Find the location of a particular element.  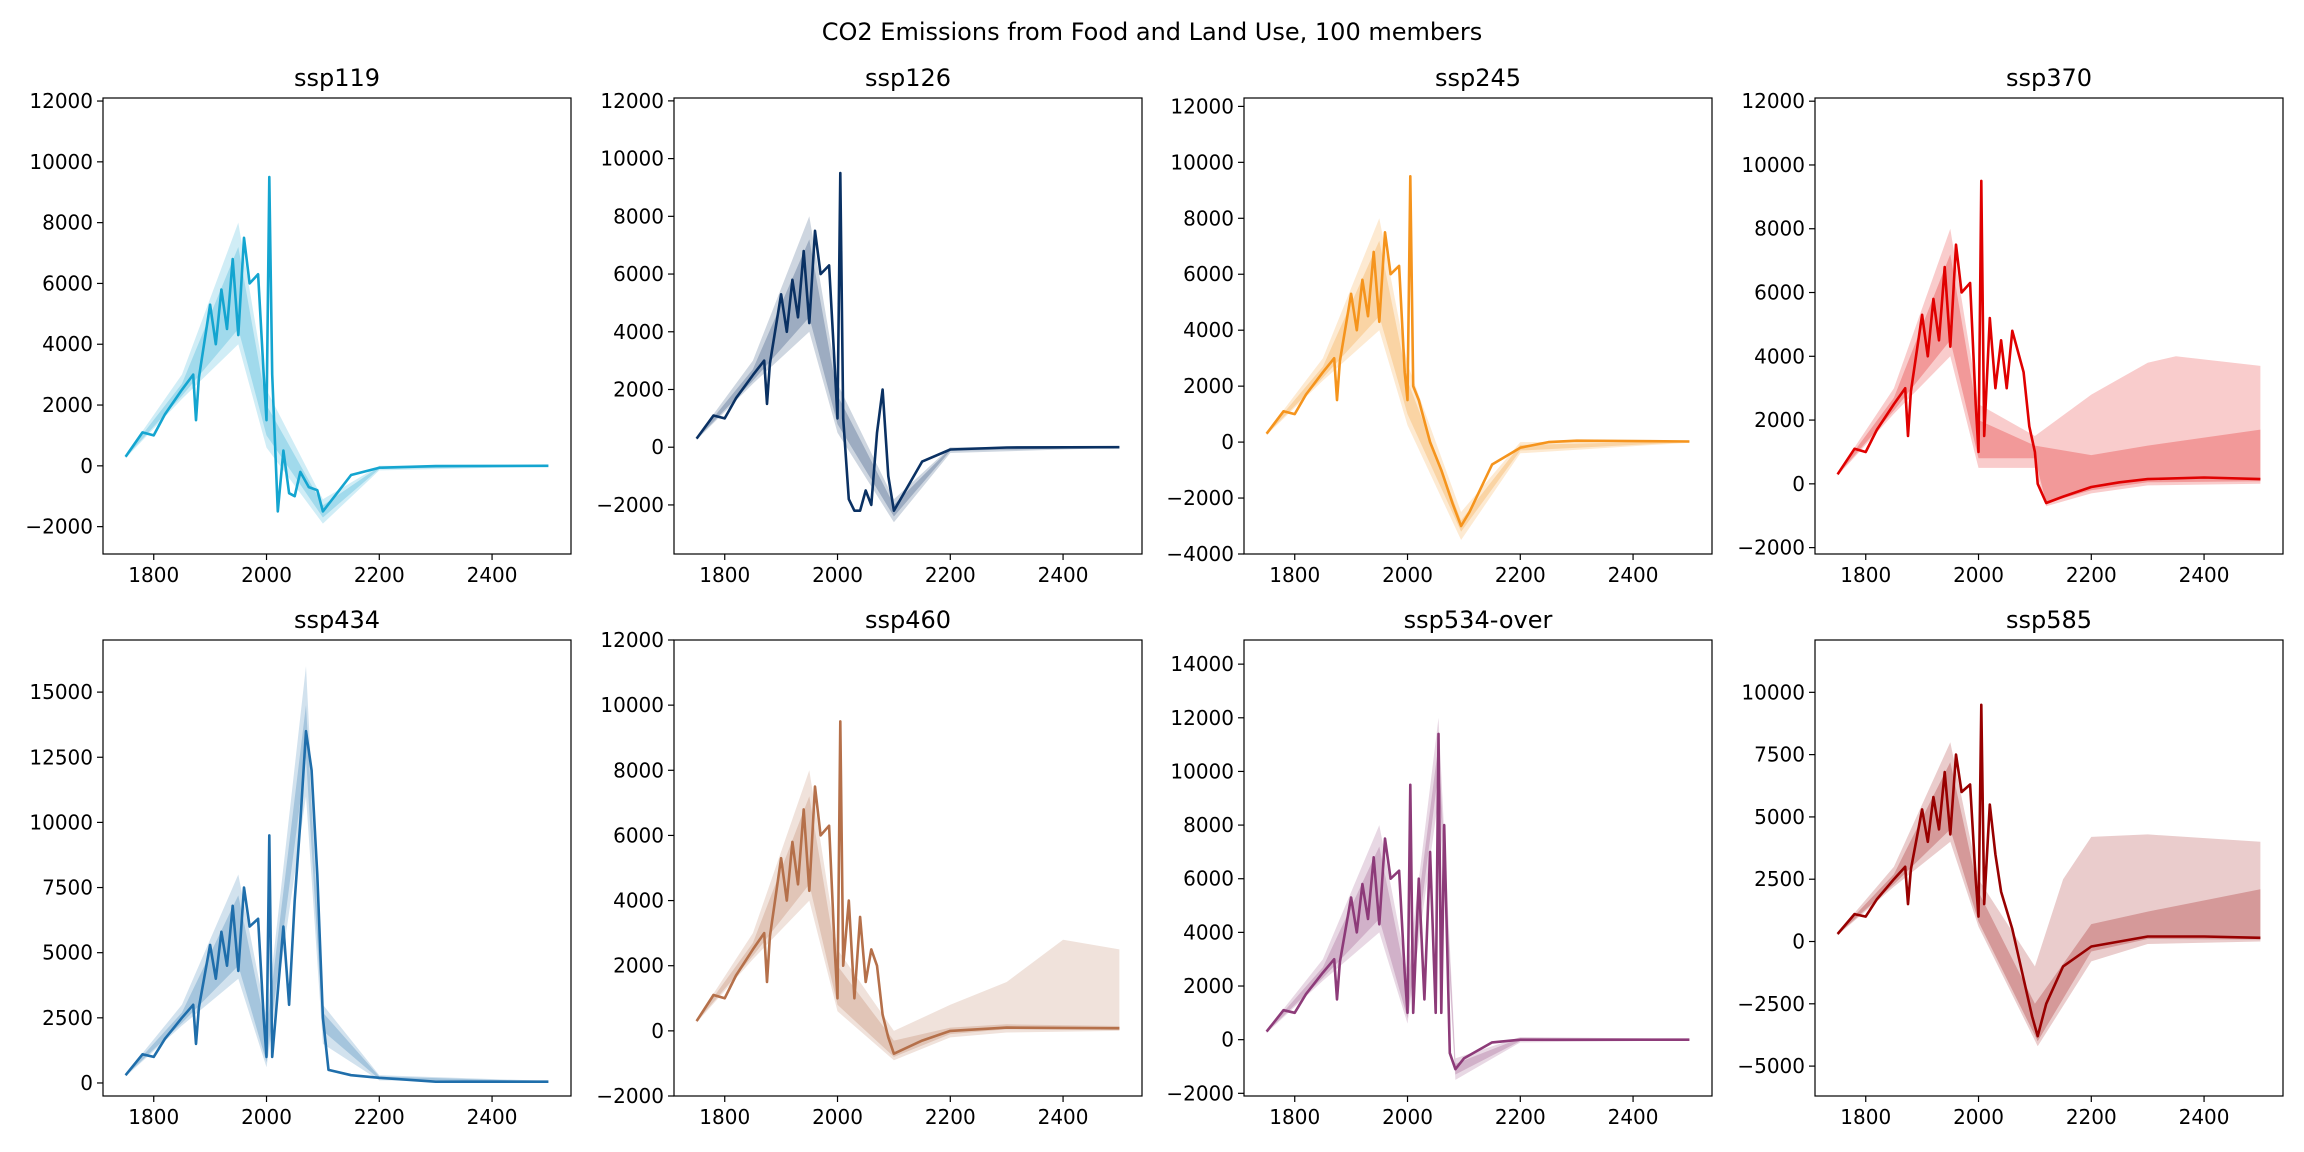

y-tick-label: 12500 is located at coordinates (61, 757).